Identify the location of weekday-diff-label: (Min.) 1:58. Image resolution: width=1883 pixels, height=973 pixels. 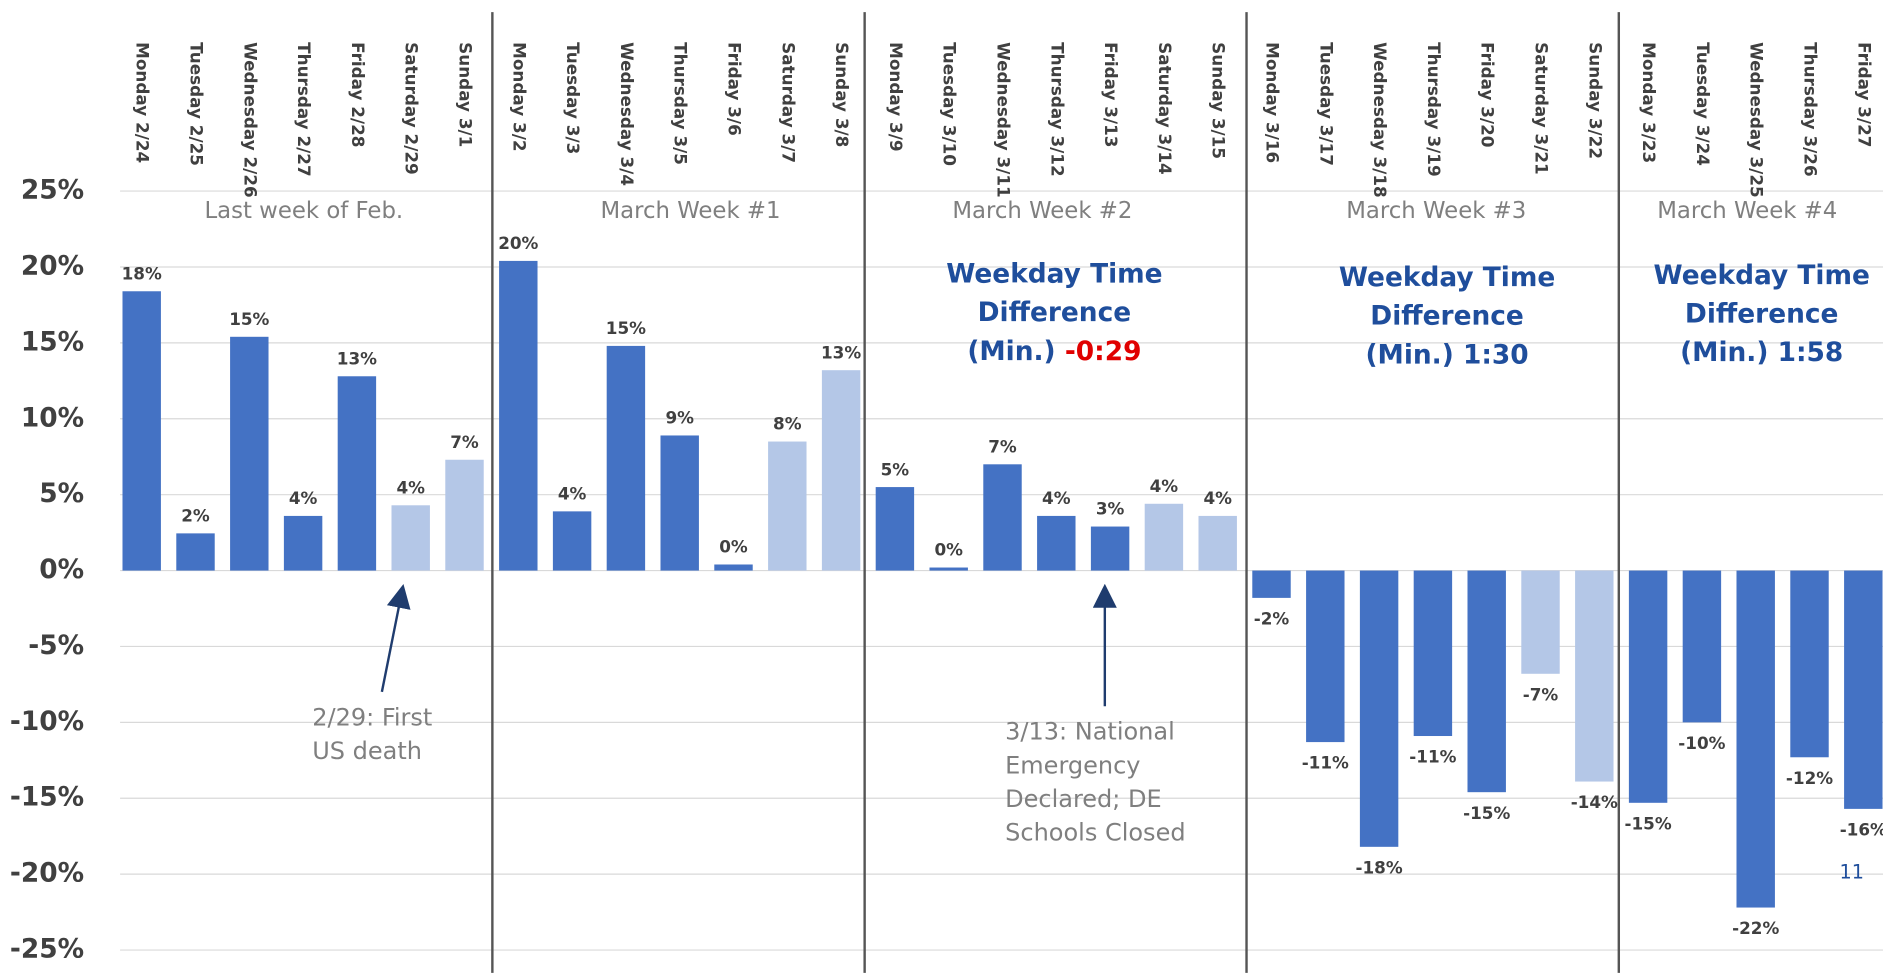
(1761, 352).